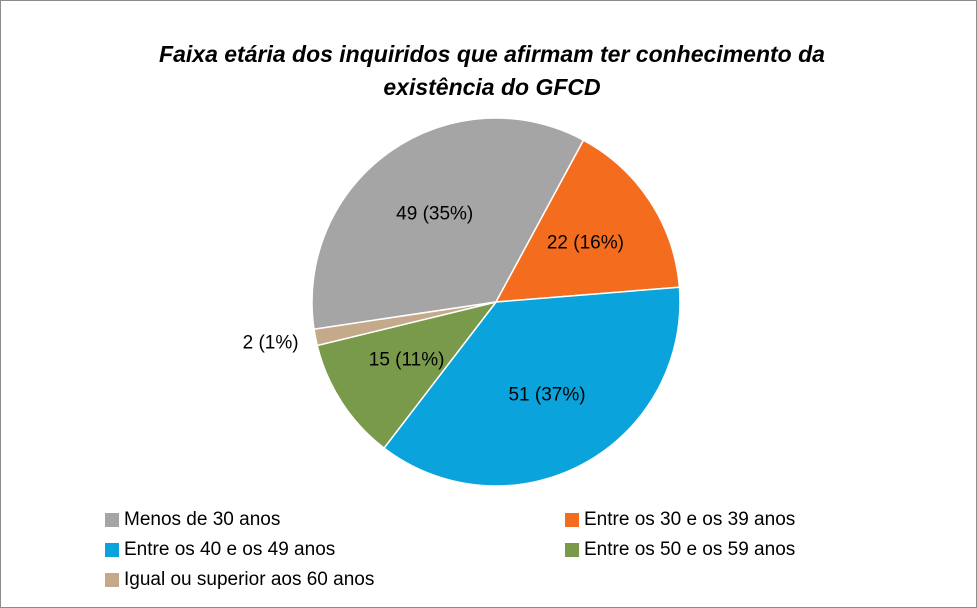  Describe the element at coordinates (434, 214) in the screenshot. I see `data-label: 49 (35%)` at that location.